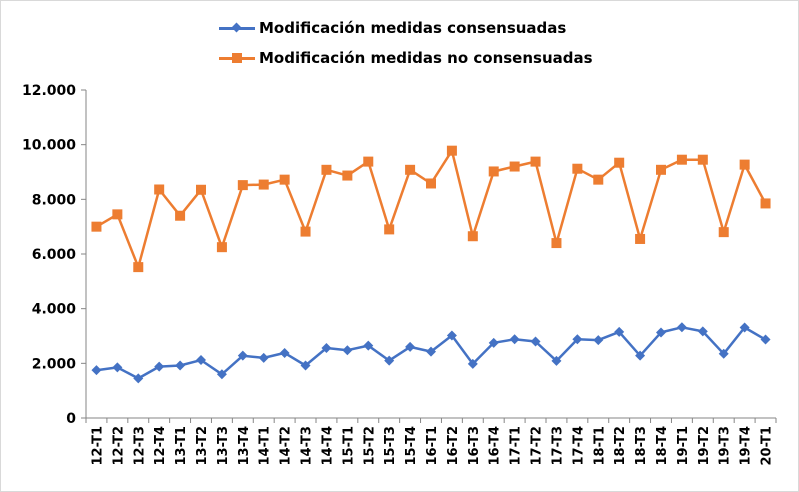  Describe the element at coordinates (286, 446) in the screenshot. I see `x-tick-label: 14-T2` at that location.